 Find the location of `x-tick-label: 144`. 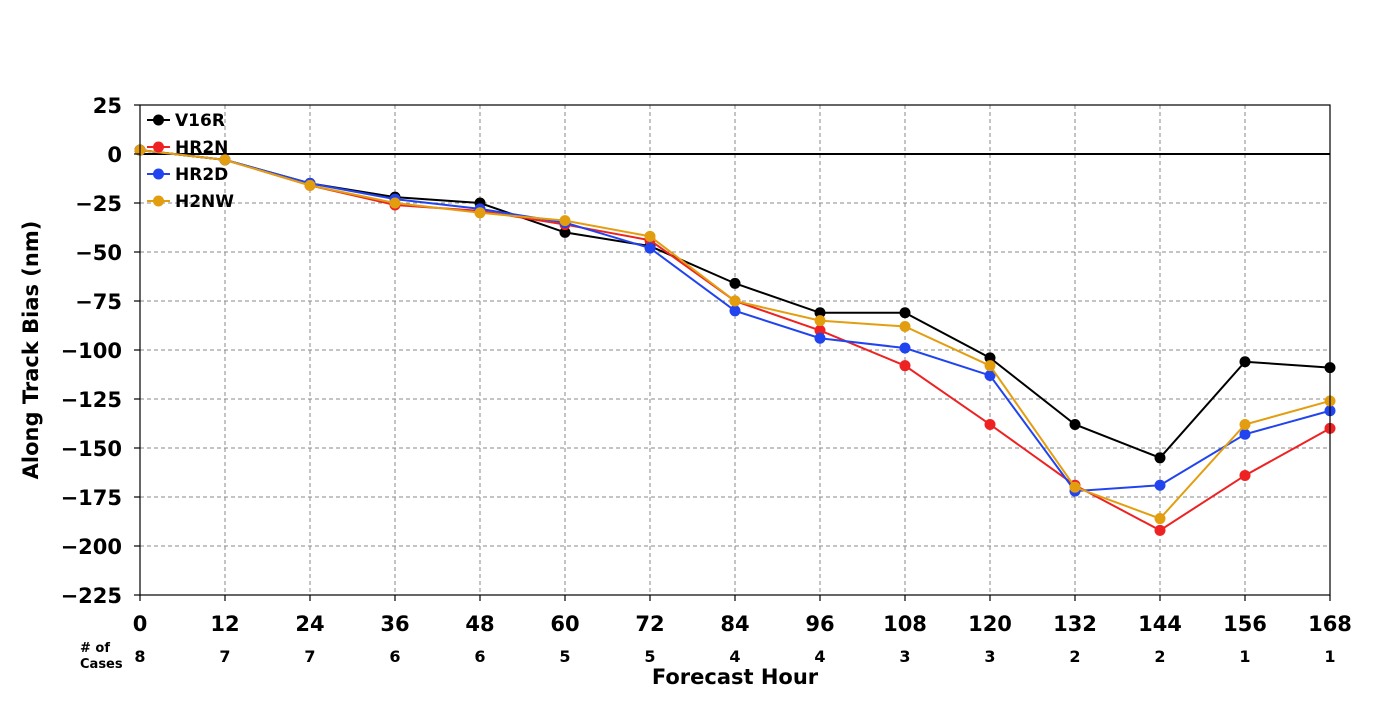

x-tick-label: 144 is located at coordinates (1160, 624).